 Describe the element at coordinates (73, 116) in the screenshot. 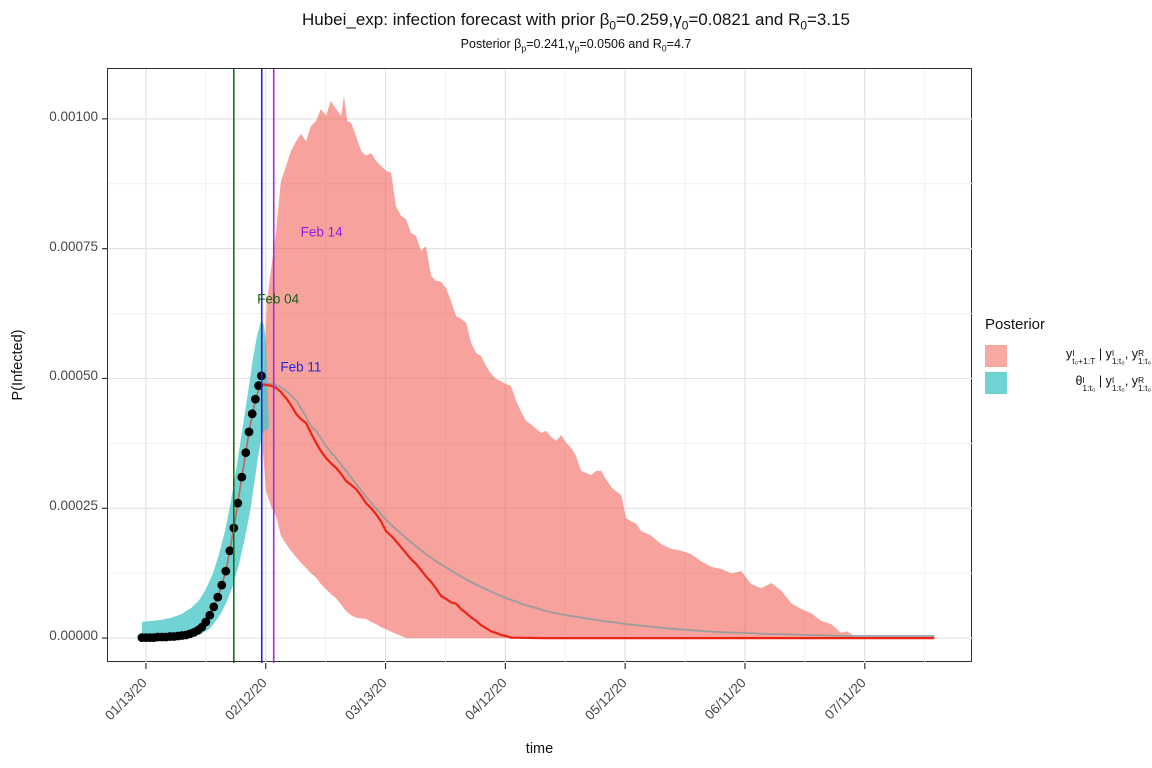

I see `y-tick-label: 0.00100` at that location.